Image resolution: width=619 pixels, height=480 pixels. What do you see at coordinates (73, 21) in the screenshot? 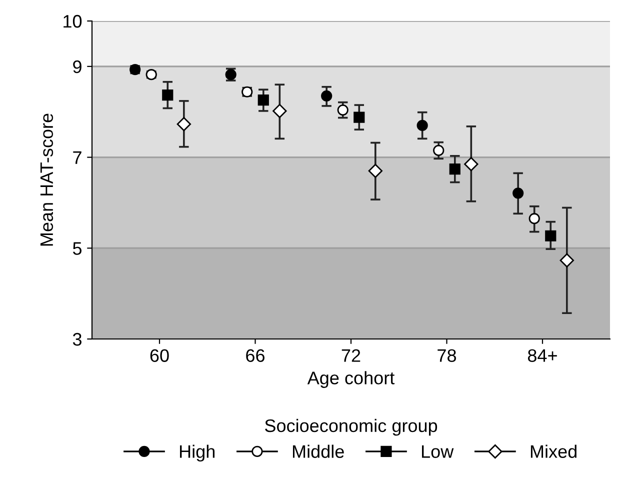
I see `y-tick-label: 10` at bounding box center [73, 21].